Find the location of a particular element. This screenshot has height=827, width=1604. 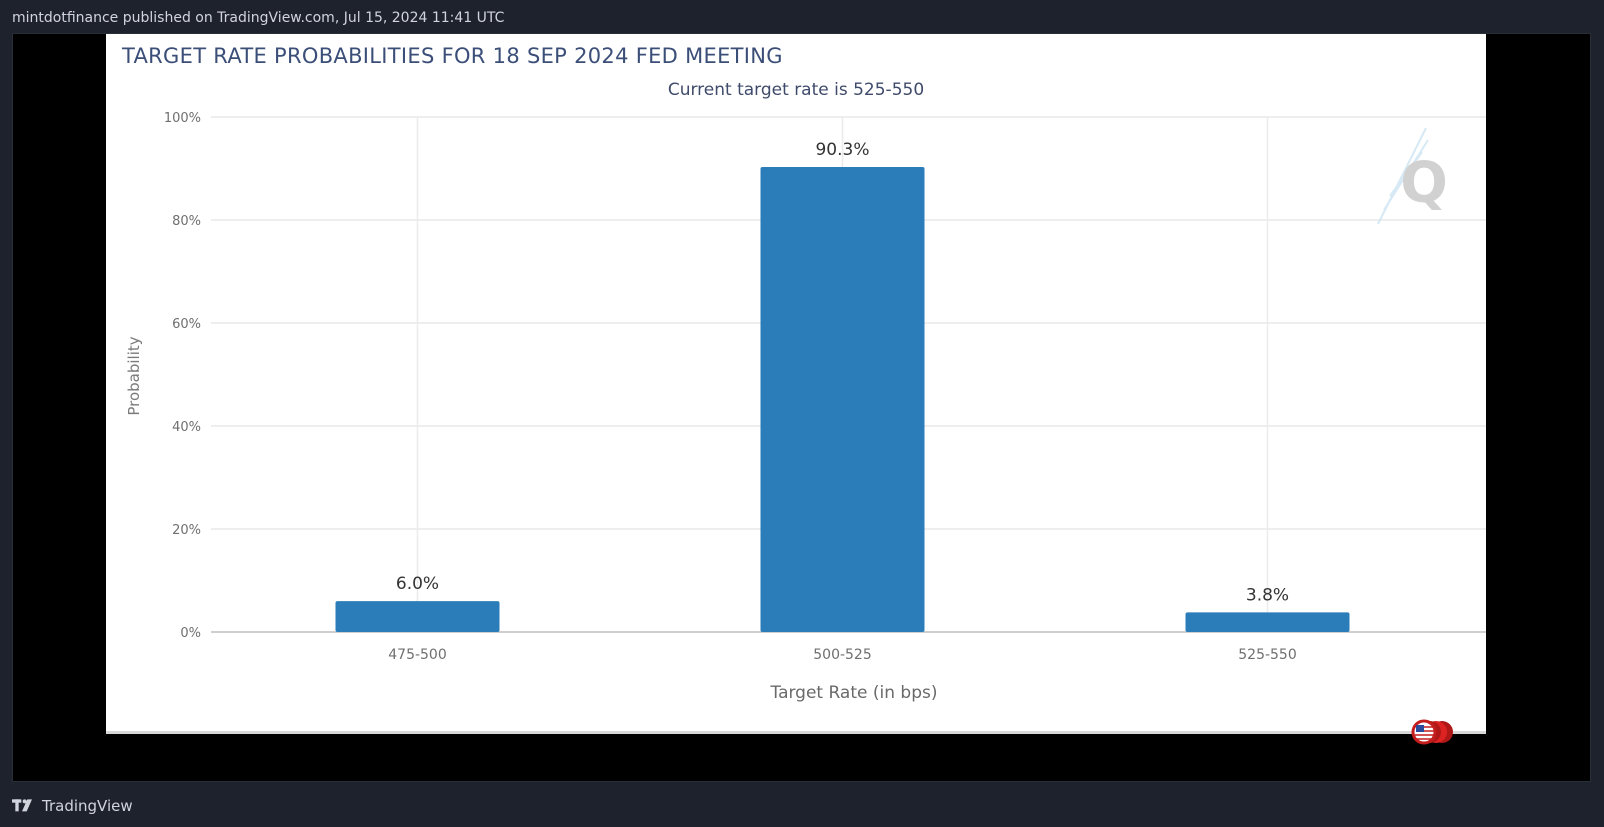

chart-bottom-border is located at coordinates (796, 732).